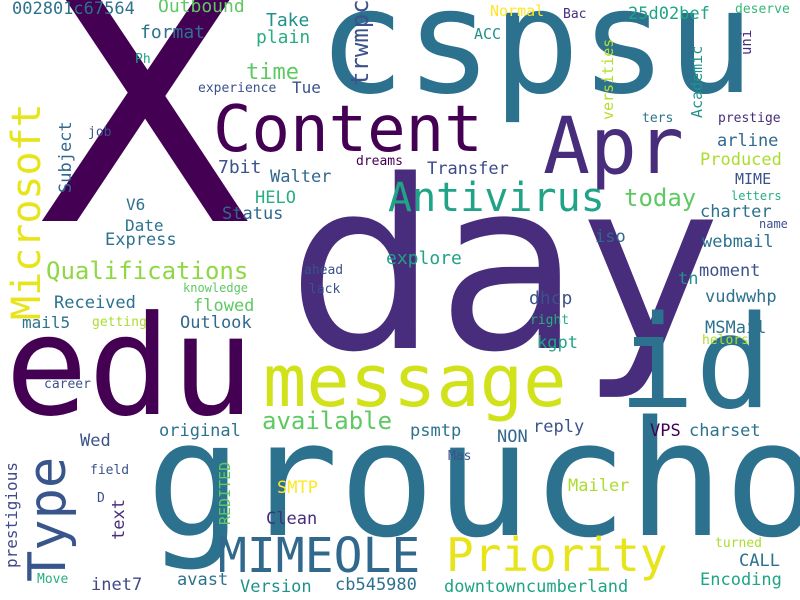 This screenshot has height=600, width=800. Describe the element at coordinates (253, 214) in the screenshot. I see `word-status: Status` at that location.